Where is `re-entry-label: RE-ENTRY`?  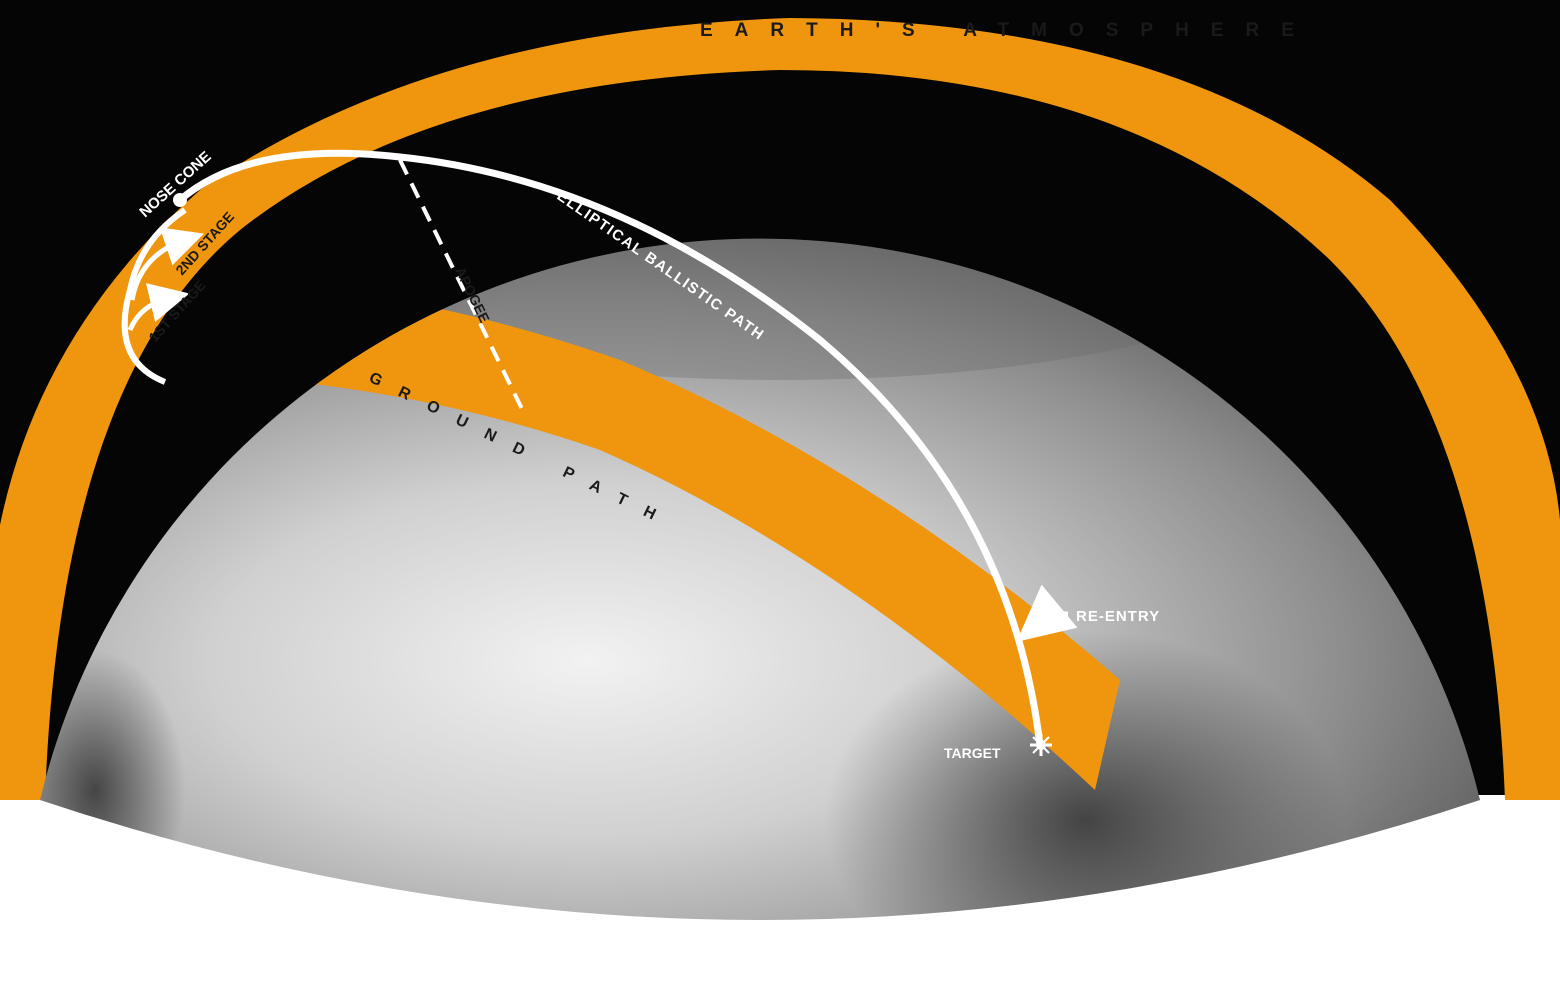 re-entry-label: RE-ENTRY is located at coordinates (1118, 616).